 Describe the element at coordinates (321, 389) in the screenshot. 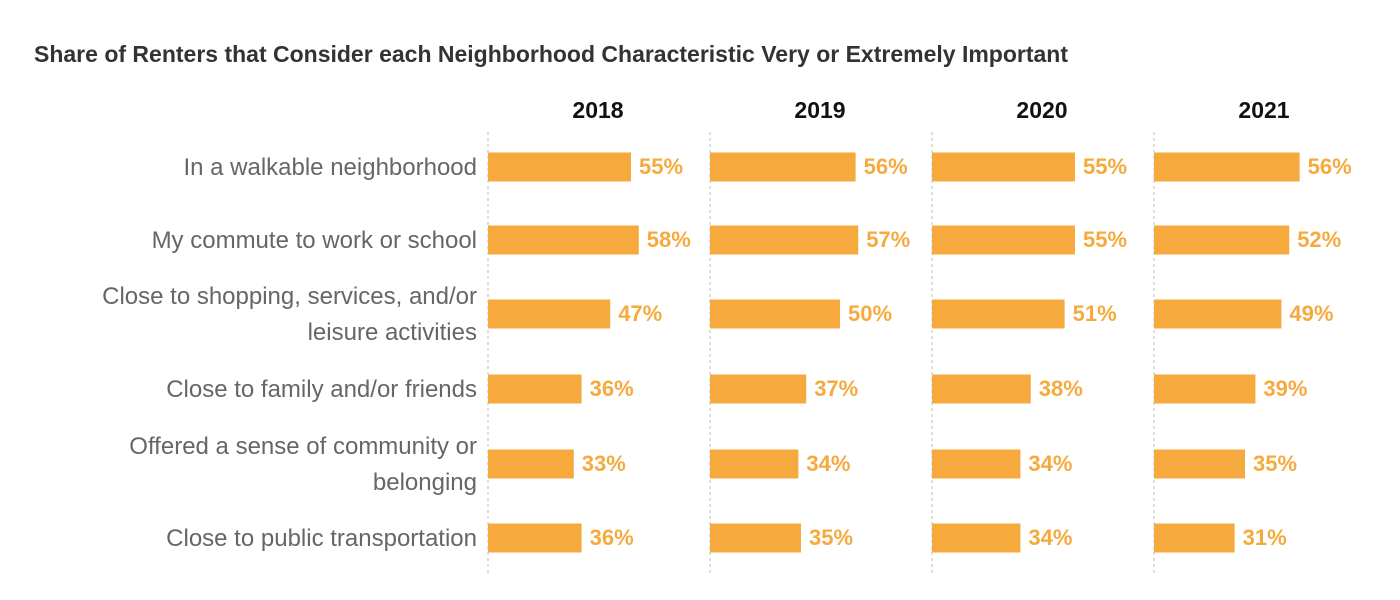

I see `category-label: Close to family and/or friends` at that location.